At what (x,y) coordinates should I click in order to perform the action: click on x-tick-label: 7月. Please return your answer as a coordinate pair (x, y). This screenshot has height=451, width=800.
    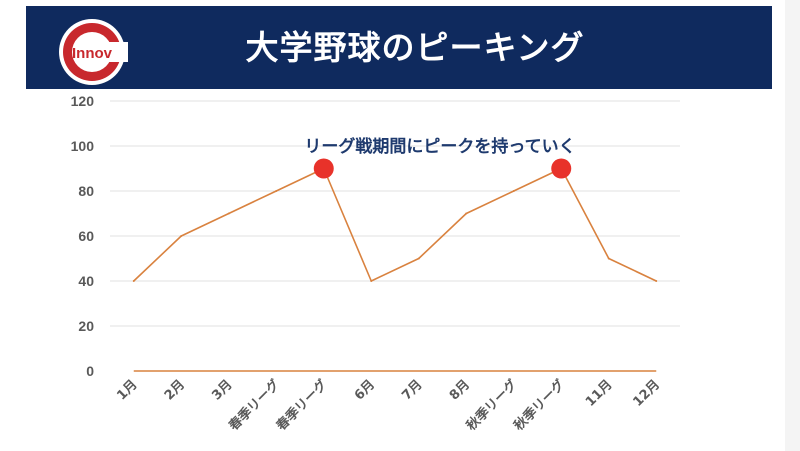
    Looking at the image, I should click on (412, 390).